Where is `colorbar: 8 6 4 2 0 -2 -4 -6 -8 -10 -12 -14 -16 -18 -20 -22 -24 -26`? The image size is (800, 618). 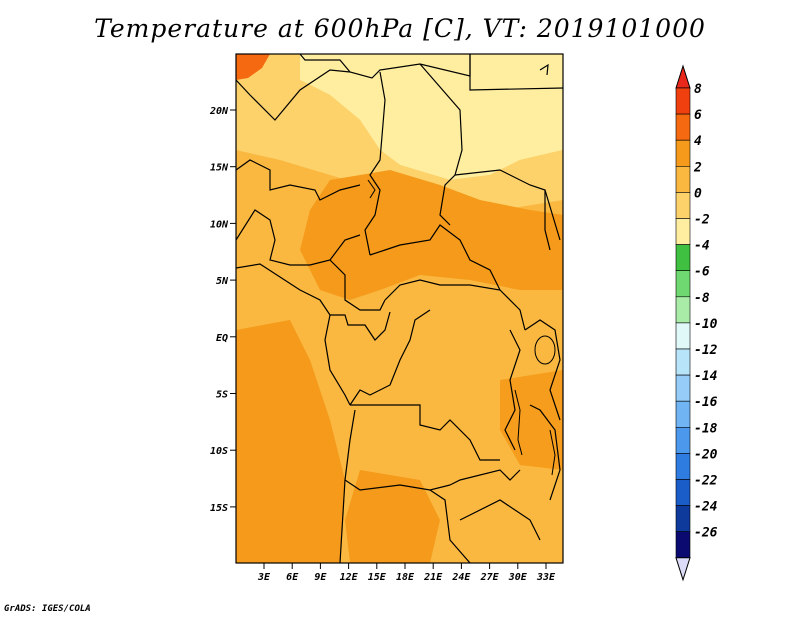
colorbar: 8 6 4 2 0 -2 -4 -6 -8 -10 -12 -14 -16 -18 -20 -22 -24 -26 is located at coordinates (696, 323).